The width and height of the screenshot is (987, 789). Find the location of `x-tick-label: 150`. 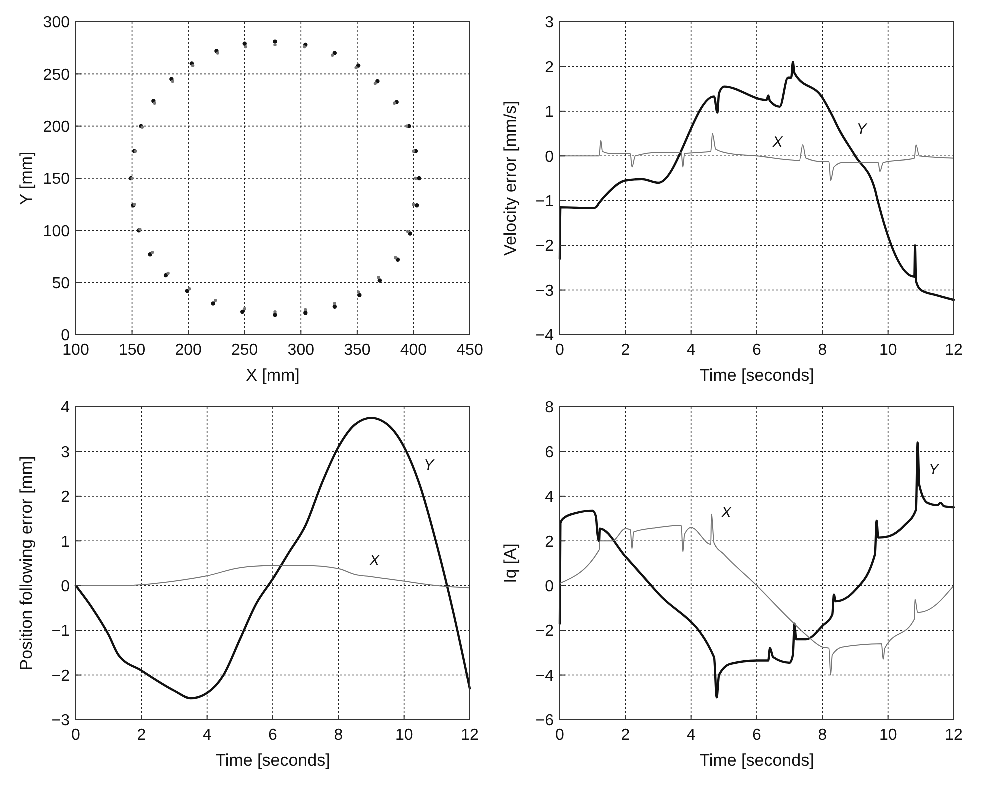

x-tick-label: 150 is located at coordinates (132, 350).